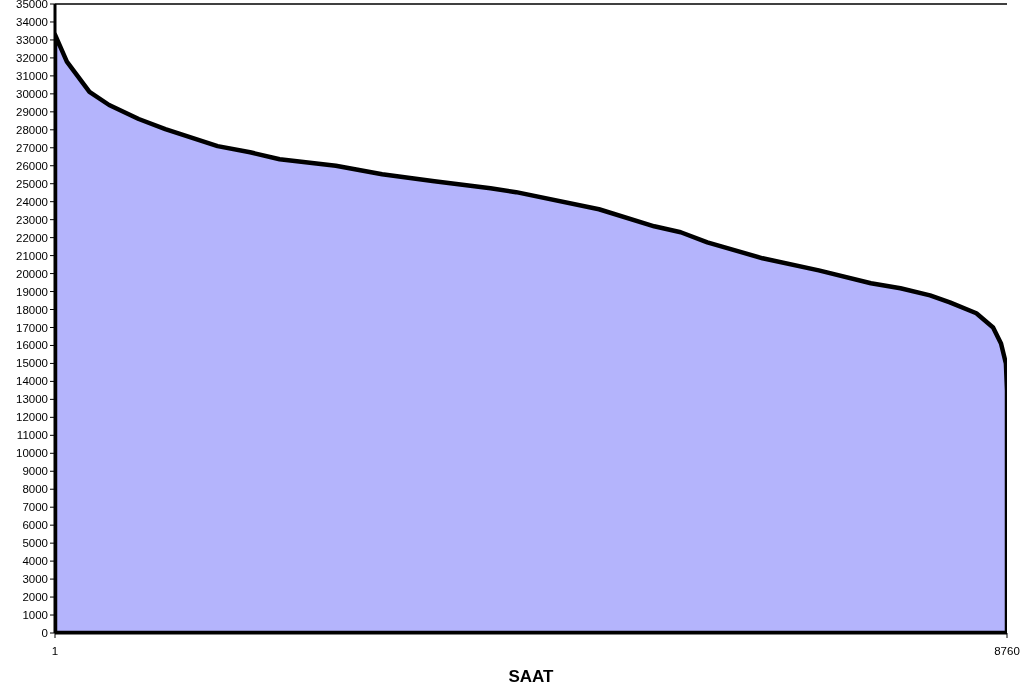 The image size is (1023, 692). Describe the element at coordinates (531, 676) in the screenshot. I see `x-axis-title: SAAT` at that location.